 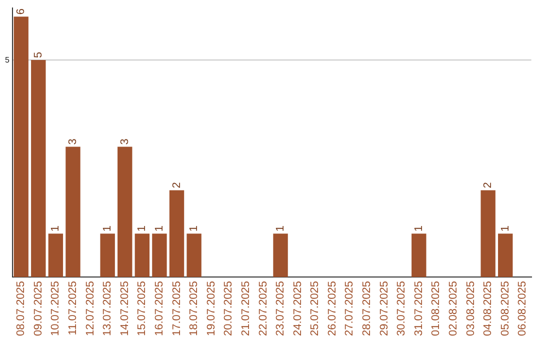 What do you see at coordinates (21, 308) in the screenshot?
I see `x-tick-label: 08.07.2025` at bounding box center [21, 308].